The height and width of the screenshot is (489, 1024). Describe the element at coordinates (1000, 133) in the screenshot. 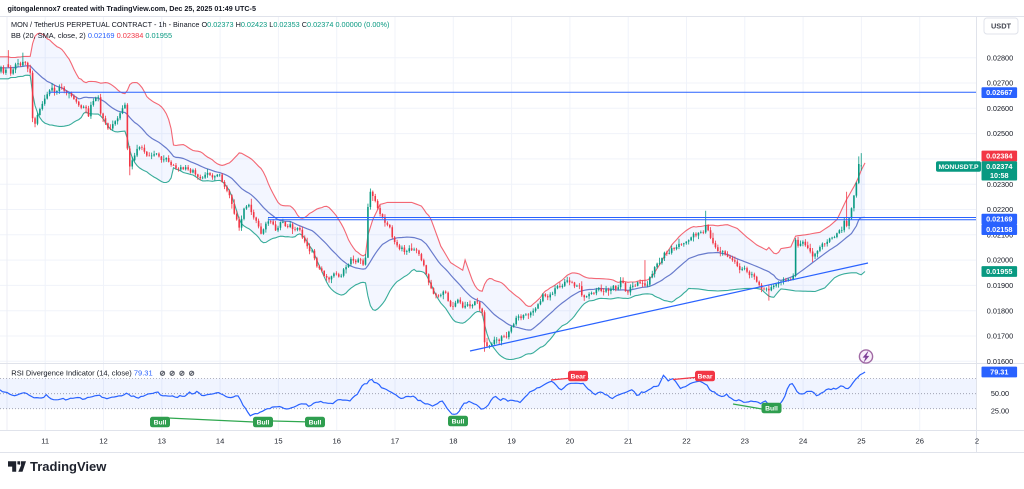

I see `svg-text: 0.02500` at that location.